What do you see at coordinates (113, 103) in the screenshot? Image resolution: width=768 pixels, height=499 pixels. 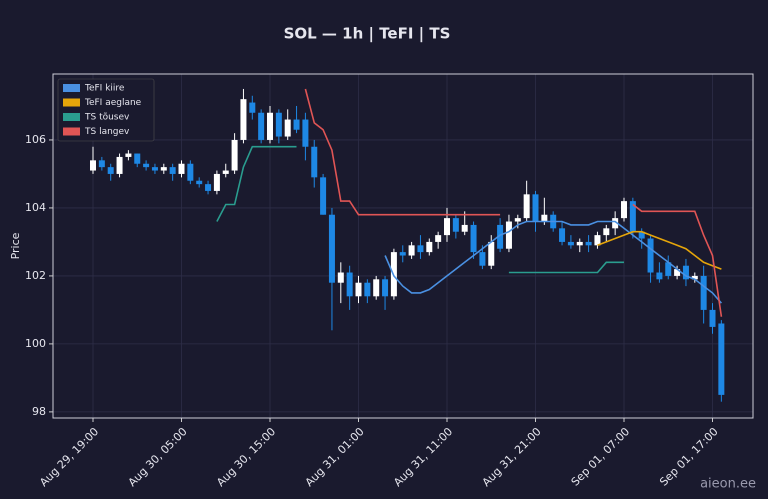 I see `legend-label: TeFI aeglane` at bounding box center [113, 103].